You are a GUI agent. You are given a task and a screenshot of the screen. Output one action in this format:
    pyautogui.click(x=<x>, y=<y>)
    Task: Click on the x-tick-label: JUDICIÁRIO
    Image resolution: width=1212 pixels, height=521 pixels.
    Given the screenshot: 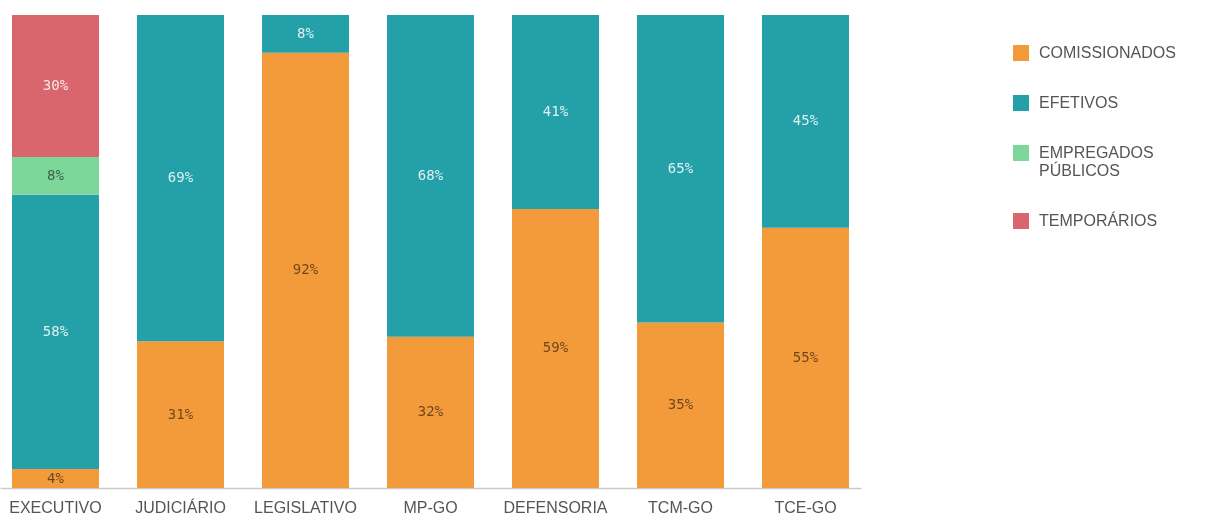 What is the action you would take?
    pyautogui.click(x=180, y=506)
    